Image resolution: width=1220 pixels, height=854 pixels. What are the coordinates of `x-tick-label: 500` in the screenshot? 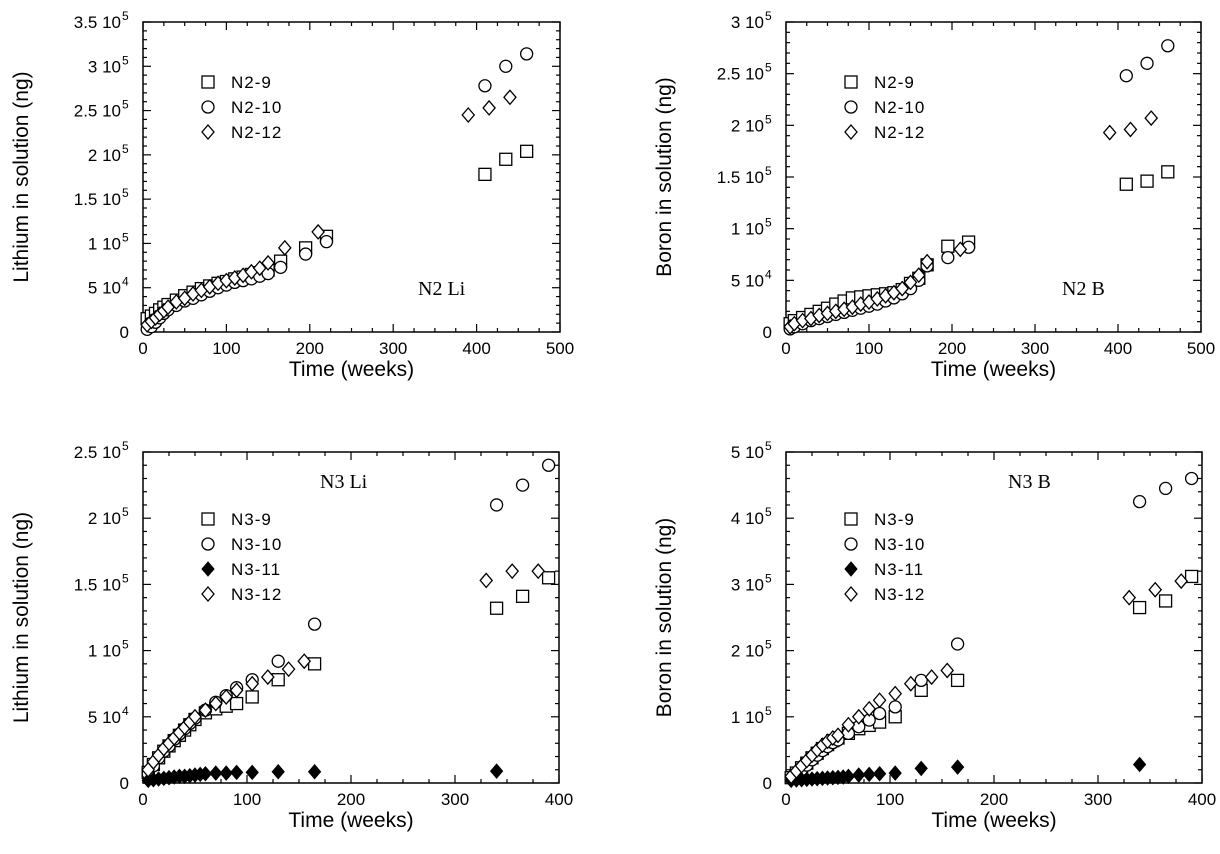 It's located at (560, 348).